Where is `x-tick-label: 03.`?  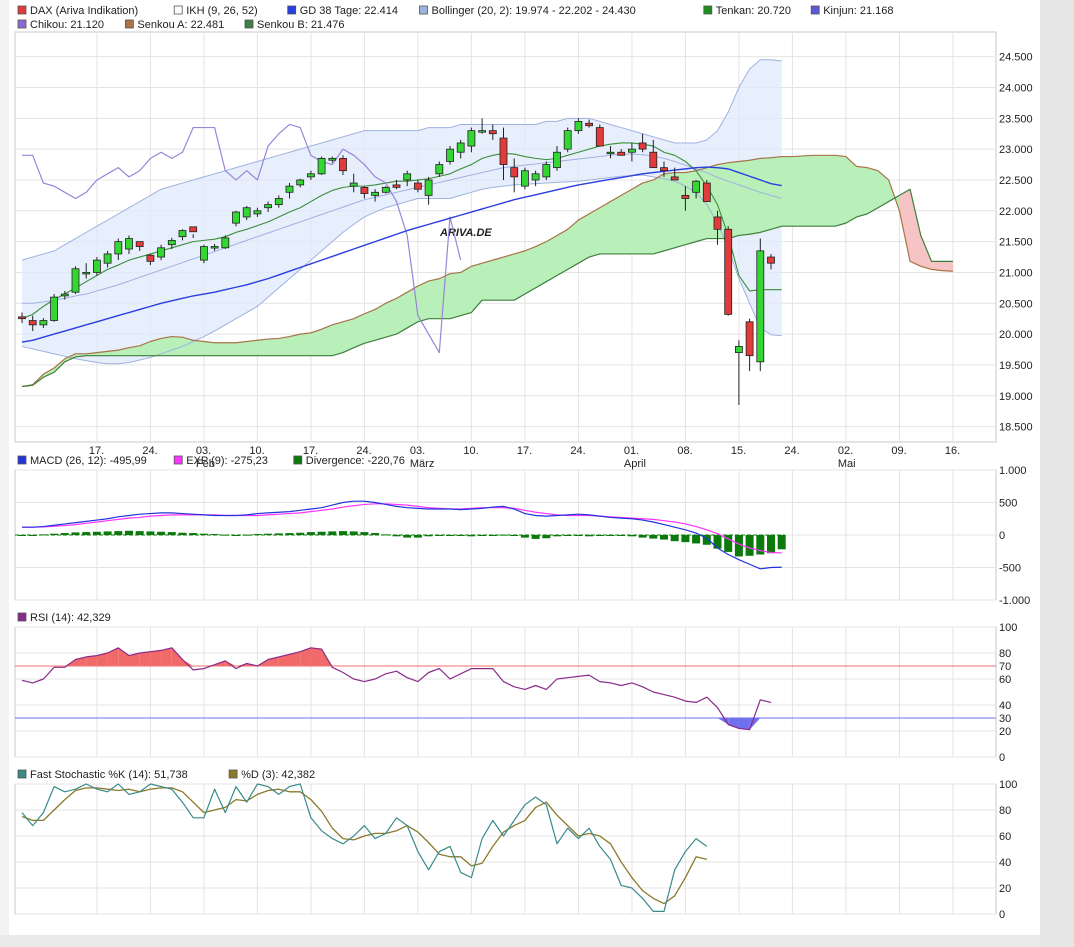
x-tick-label: 03. is located at coordinates (203, 451).